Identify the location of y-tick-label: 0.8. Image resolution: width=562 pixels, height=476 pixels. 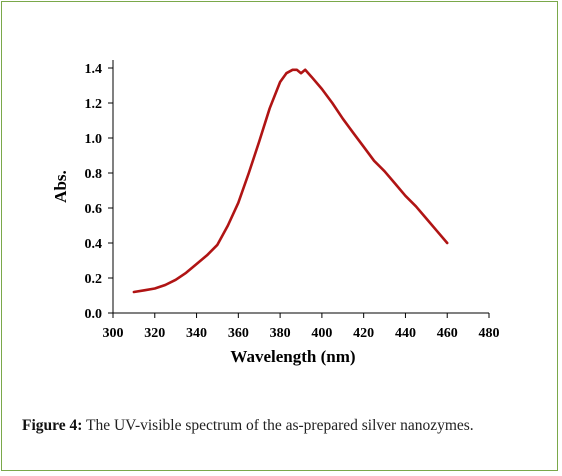
(94, 174).